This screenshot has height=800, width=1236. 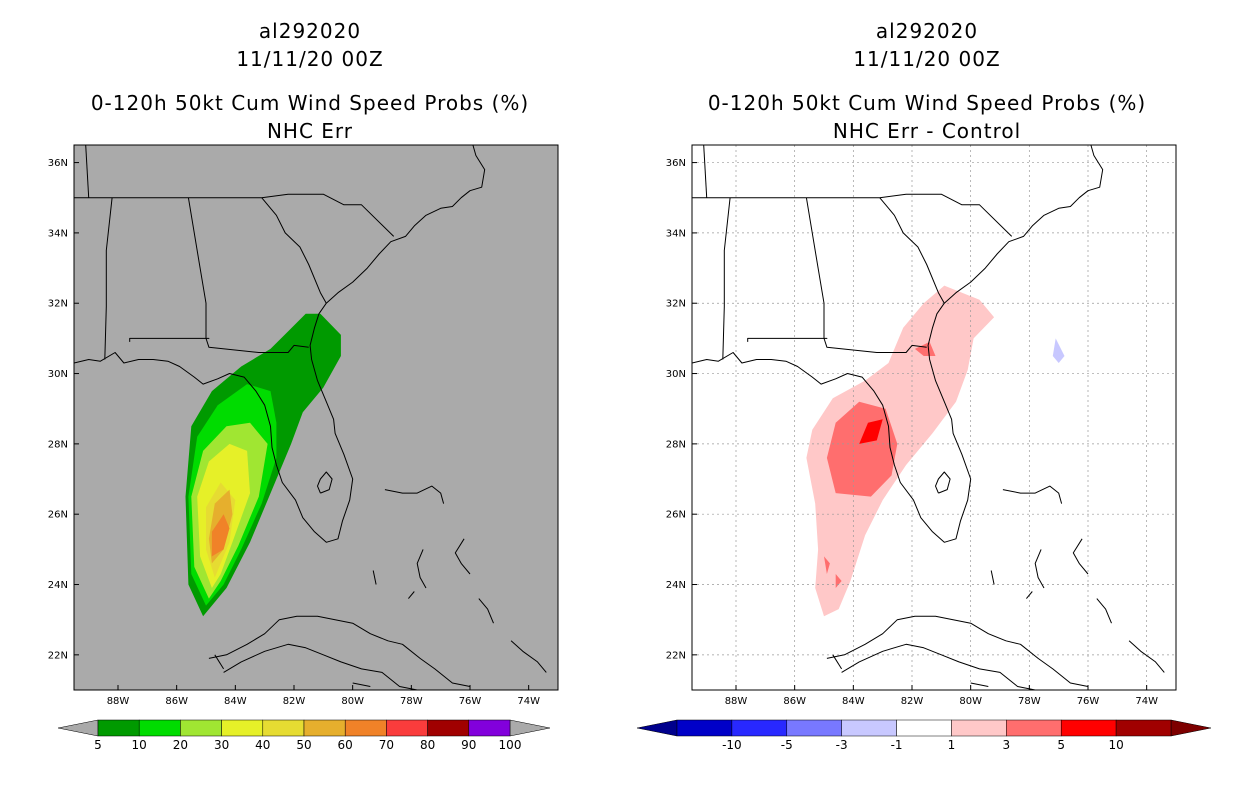 I want to click on left-colorbar-high-arrow, so click(x=530, y=728).